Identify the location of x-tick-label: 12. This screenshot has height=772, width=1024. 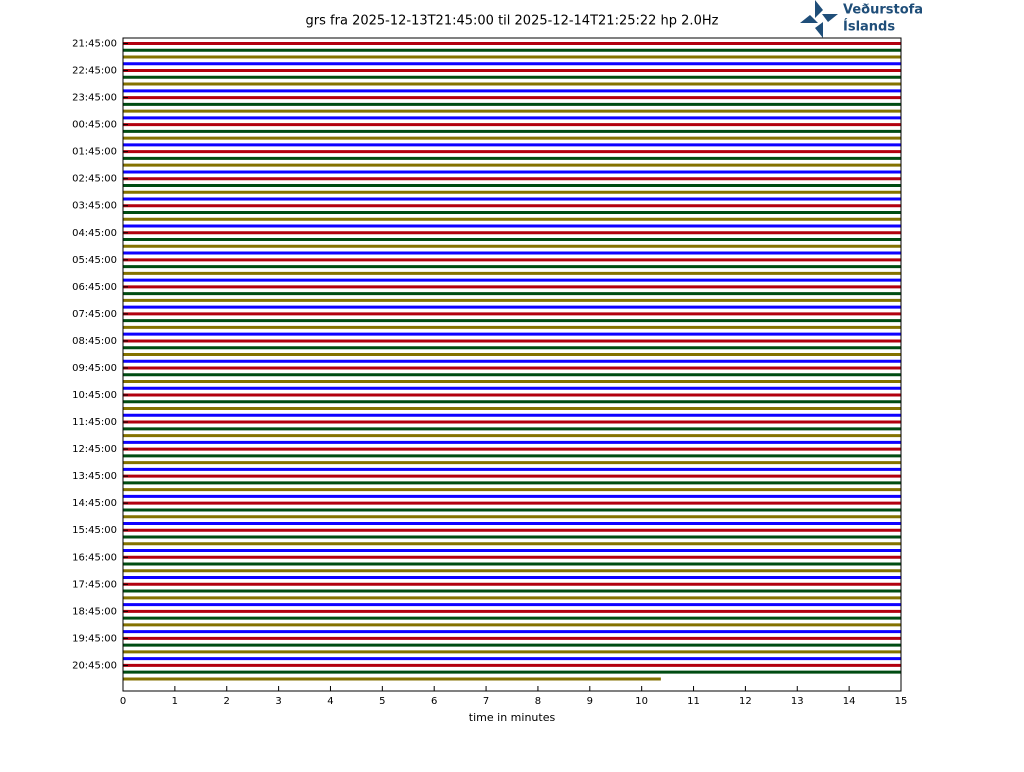
(745, 701).